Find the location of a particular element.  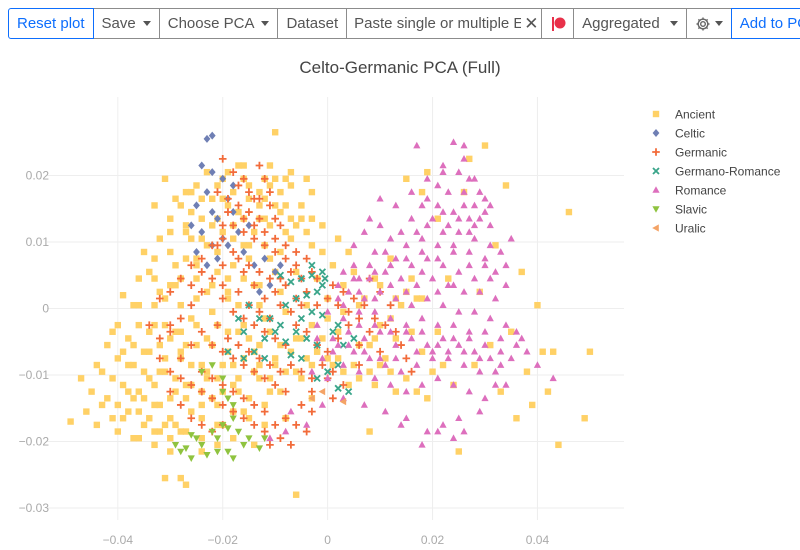

clear-icon: ✕ is located at coordinates (531, 23).